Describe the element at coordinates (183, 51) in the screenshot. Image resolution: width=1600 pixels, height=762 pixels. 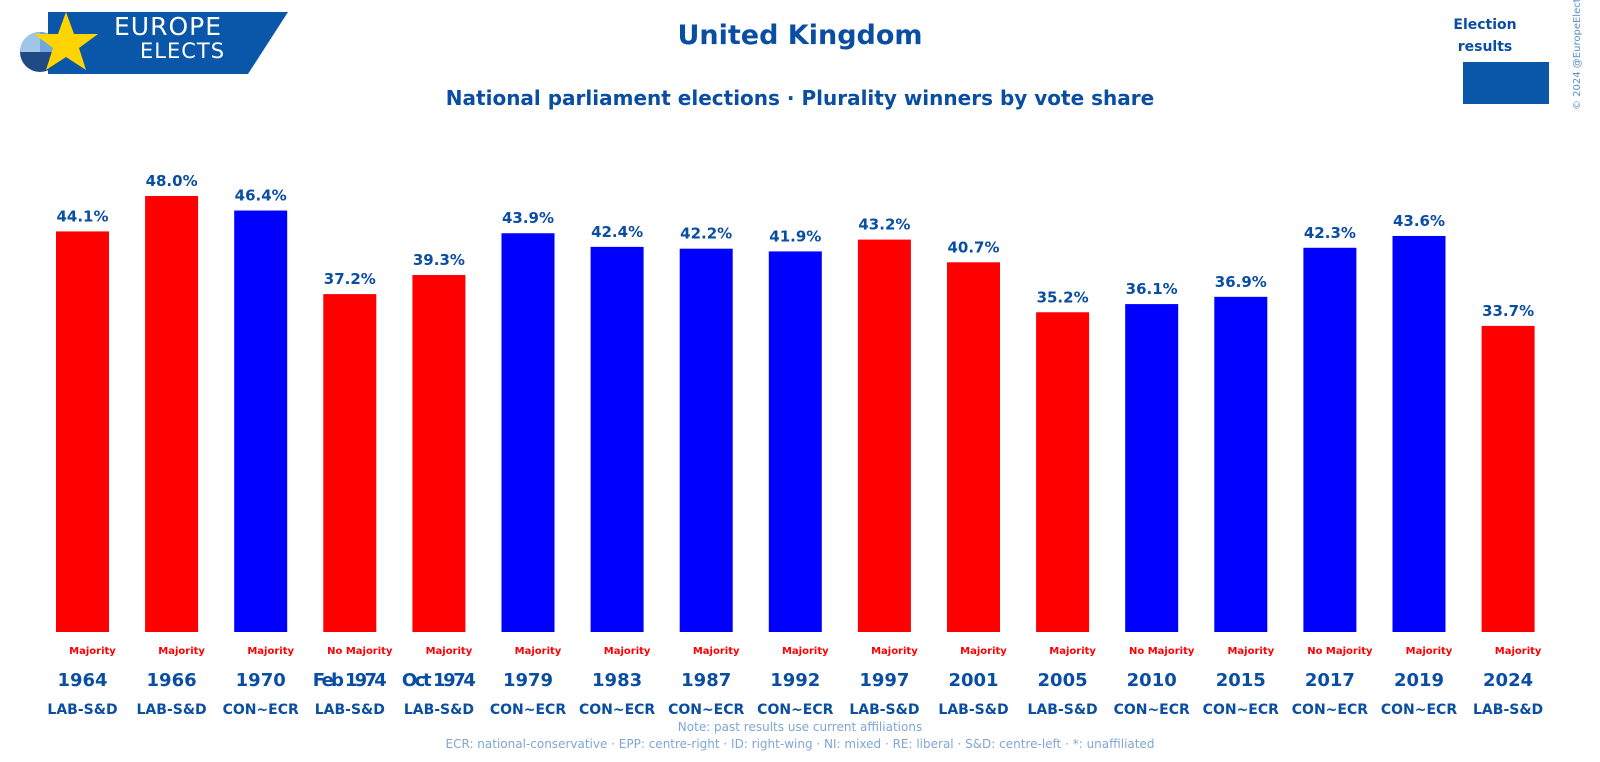
I see `logo-line2: ELECTS` at that location.